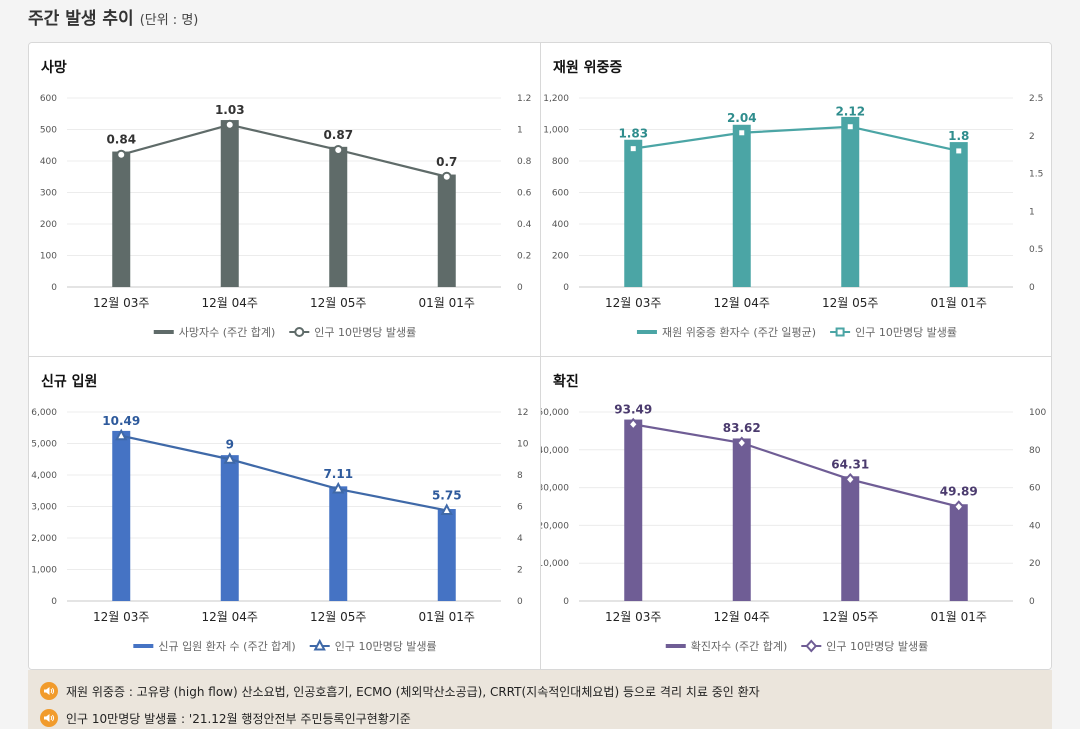 This screenshot has height=729, width=1080. What do you see at coordinates (1036, 250) in the screenshot?
I see `right-tick-label: 0.5` at bounding box center [1036, 250].